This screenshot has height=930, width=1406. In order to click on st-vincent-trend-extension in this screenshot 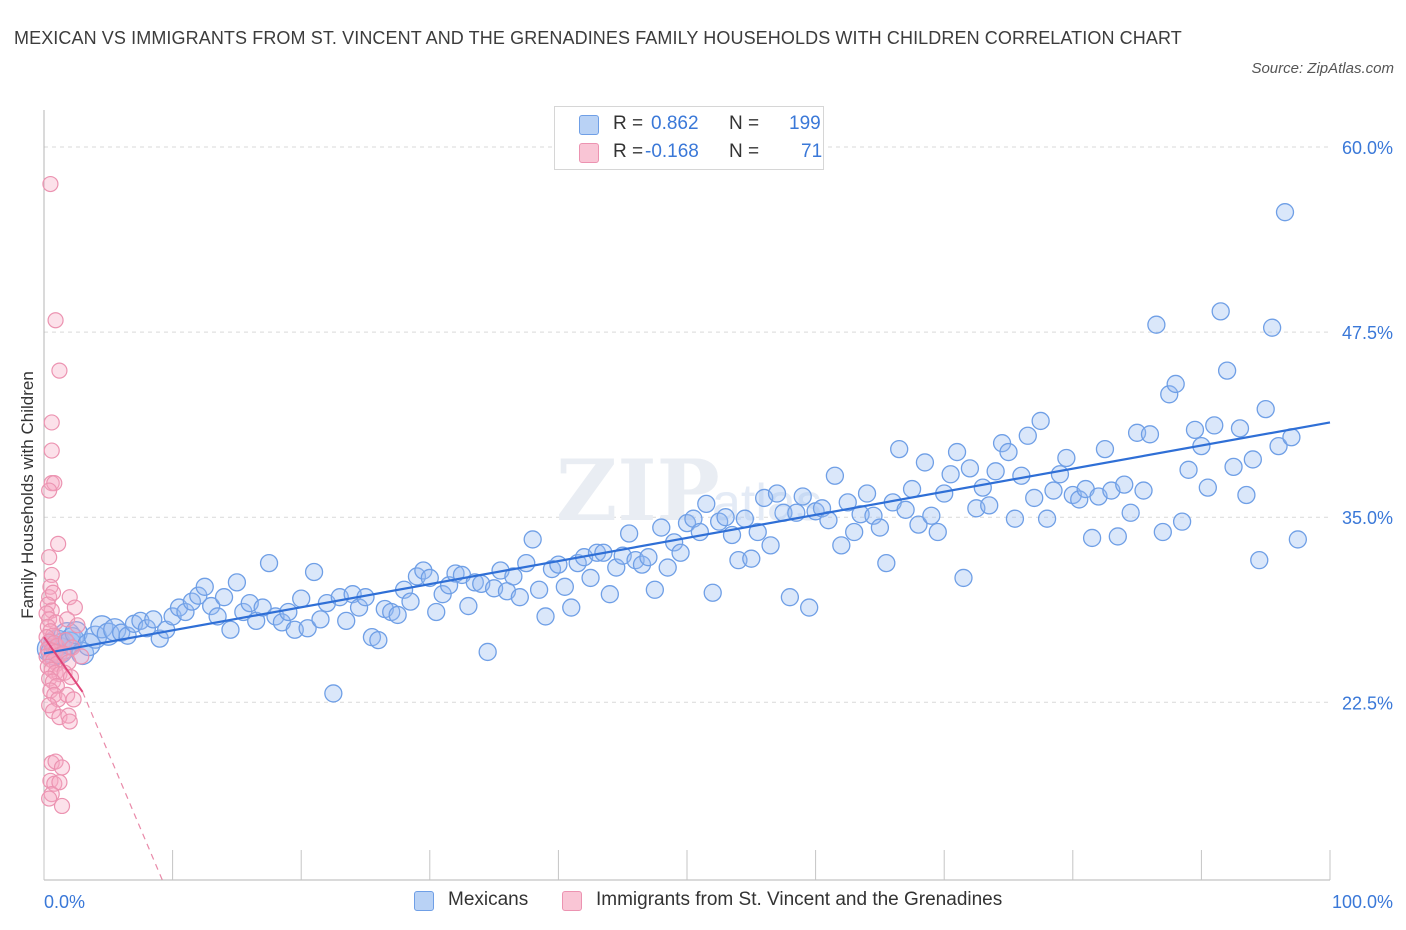, I will do `click(122, 786)`.